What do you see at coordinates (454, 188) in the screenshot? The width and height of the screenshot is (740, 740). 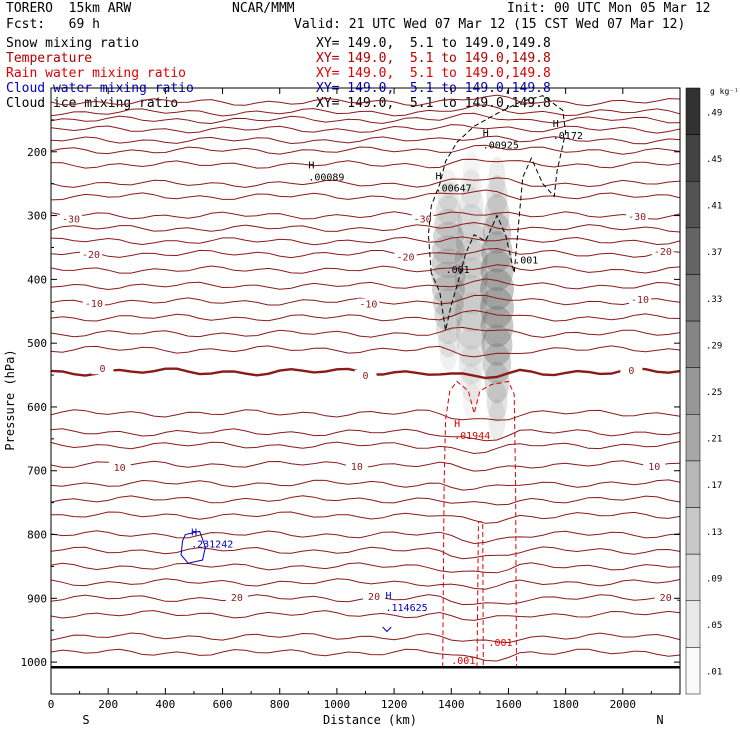 I see `maximum-value: .00647` at bounding box center [454, 188].